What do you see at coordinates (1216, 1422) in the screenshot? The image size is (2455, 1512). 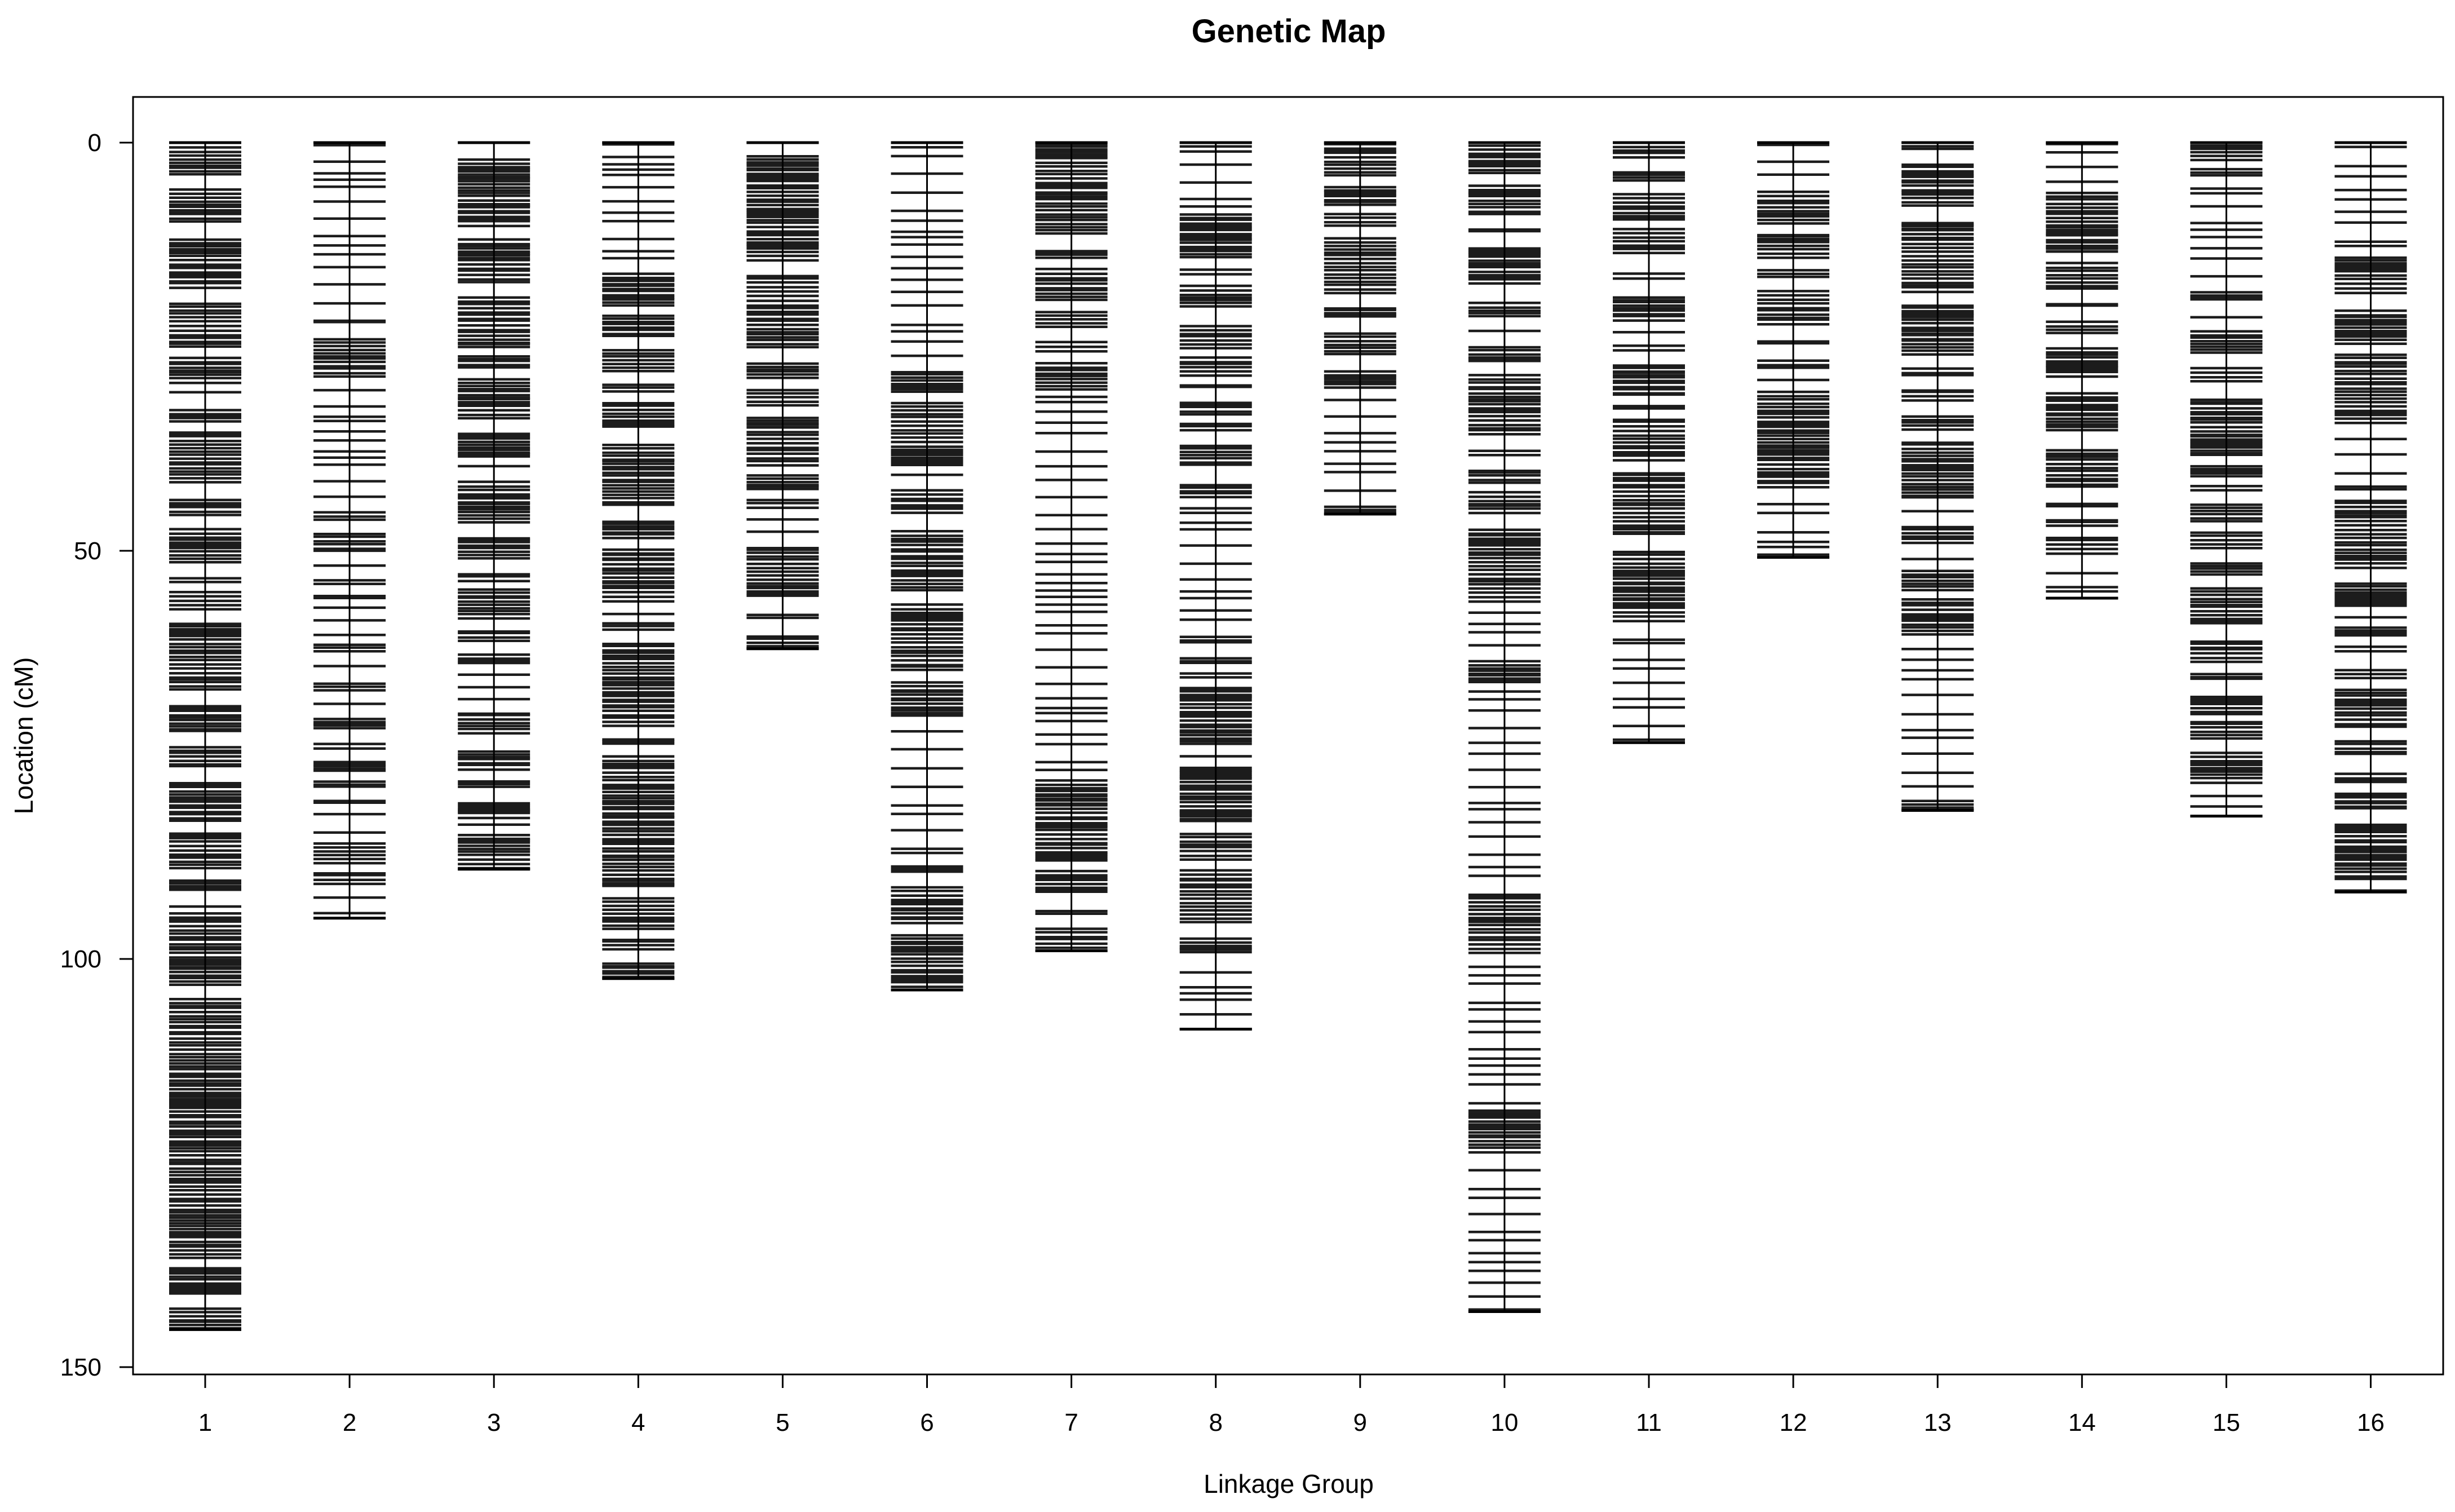 I see `x-tick-label: 8` at bounding box center [1216, 1422].